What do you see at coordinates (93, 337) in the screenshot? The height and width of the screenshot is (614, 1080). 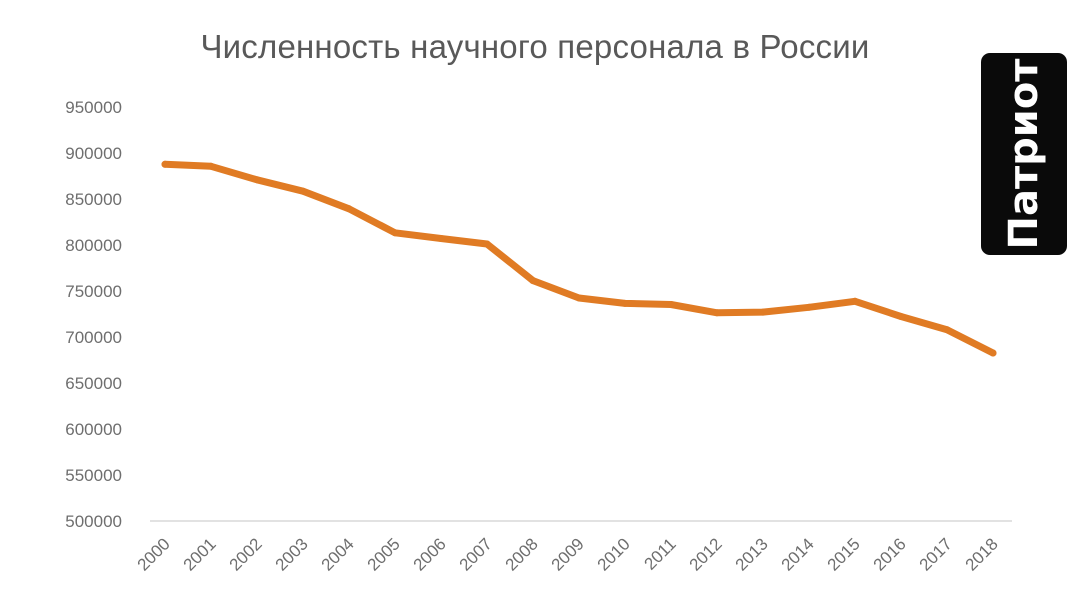 I see `y-tick-label: 700000` at bounding box center [93, 337].